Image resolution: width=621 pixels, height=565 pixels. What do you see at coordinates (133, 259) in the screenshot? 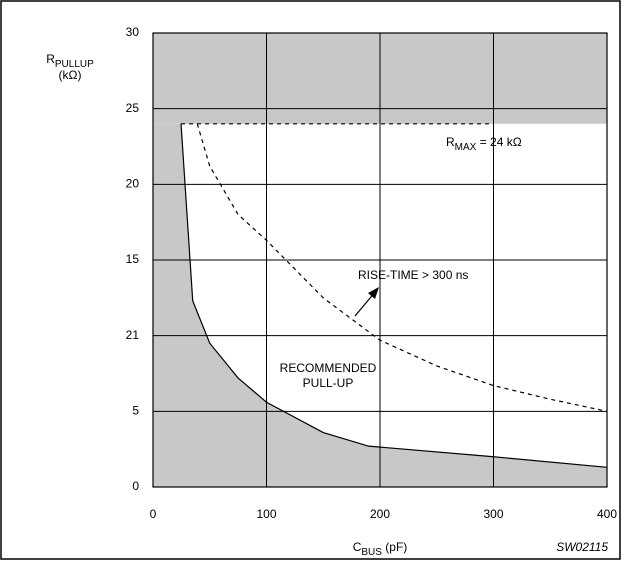
I see `y-tick-label: 15` at bounding box center [133, 259].